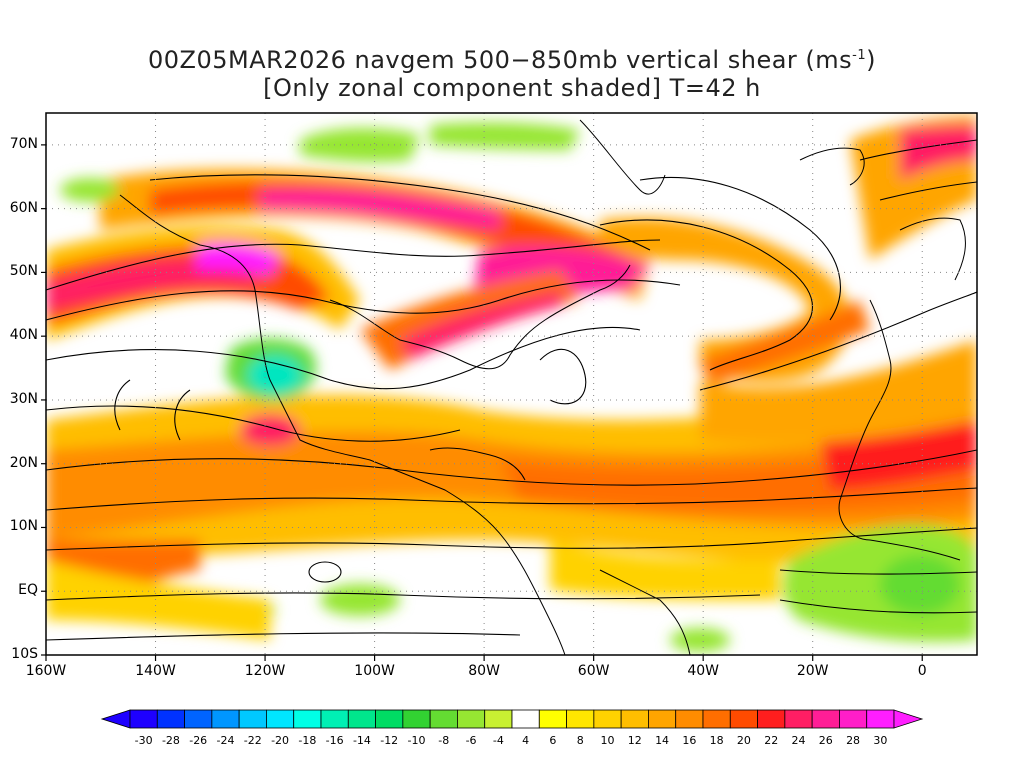 This screenshot has height=768, width=1024. I want to click on lon-label: 40W, so click(703, 671).